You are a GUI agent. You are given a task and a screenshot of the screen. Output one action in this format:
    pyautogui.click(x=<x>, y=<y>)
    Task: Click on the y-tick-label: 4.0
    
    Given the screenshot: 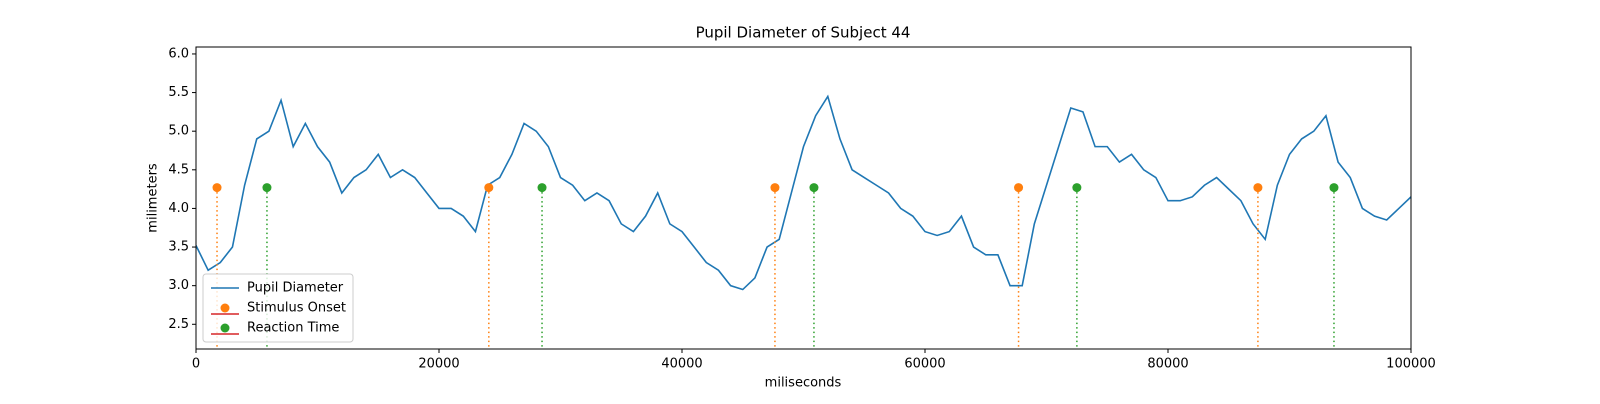 What is the action you would take?
    pyautogui.click(x=178, y=208)
    